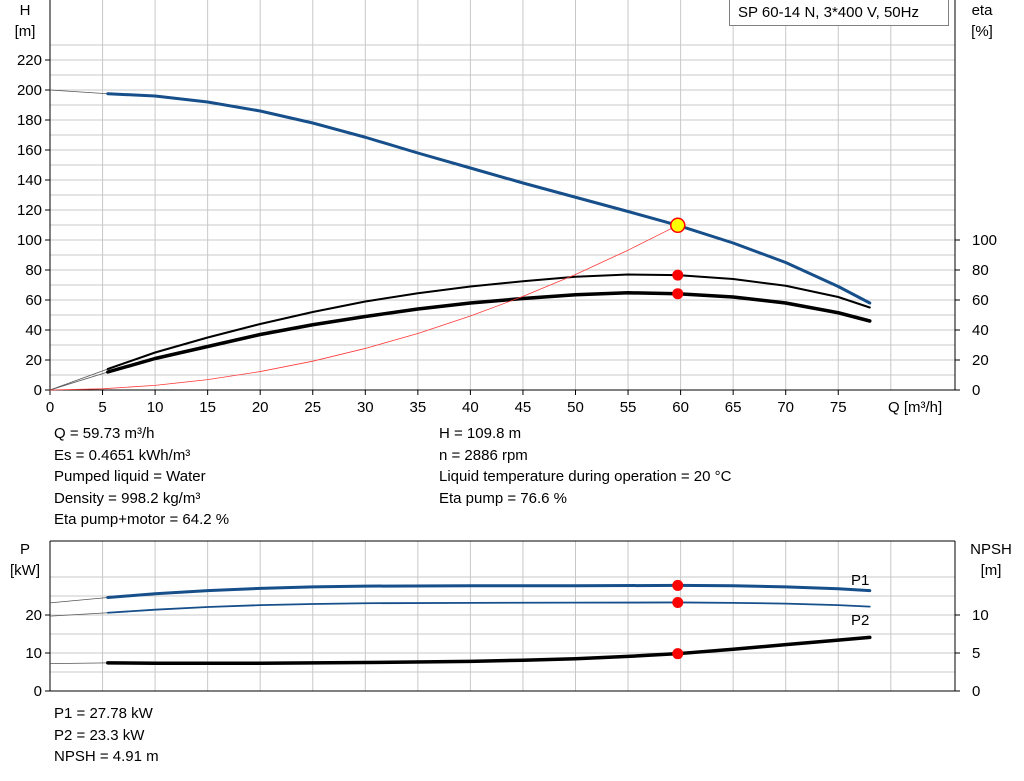 The image size is (1024, 781). Describe the element at coordinates (25, 549) in the screenshot. I see `power-ylabel-left: P` at that location.